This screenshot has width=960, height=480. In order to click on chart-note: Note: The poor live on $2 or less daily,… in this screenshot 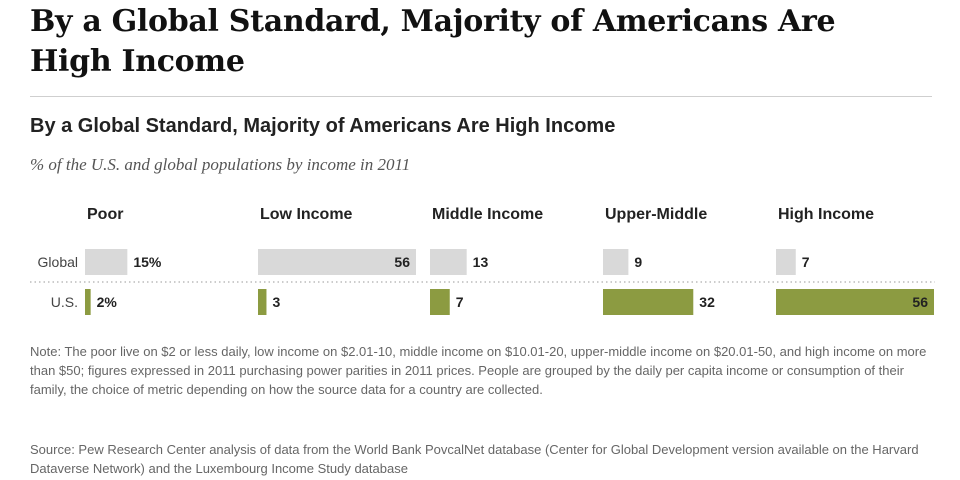, I will do `click(478, 370)`.